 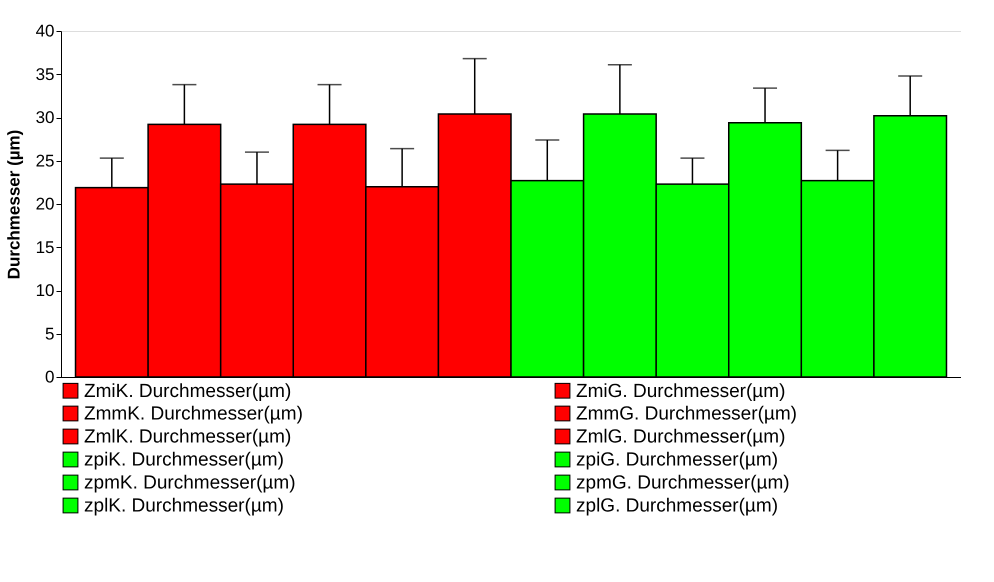 What do you see at coordinates (49, 334) in the screenshot?
I see `y-tick-label: 5` at bounding box center [49, 334].